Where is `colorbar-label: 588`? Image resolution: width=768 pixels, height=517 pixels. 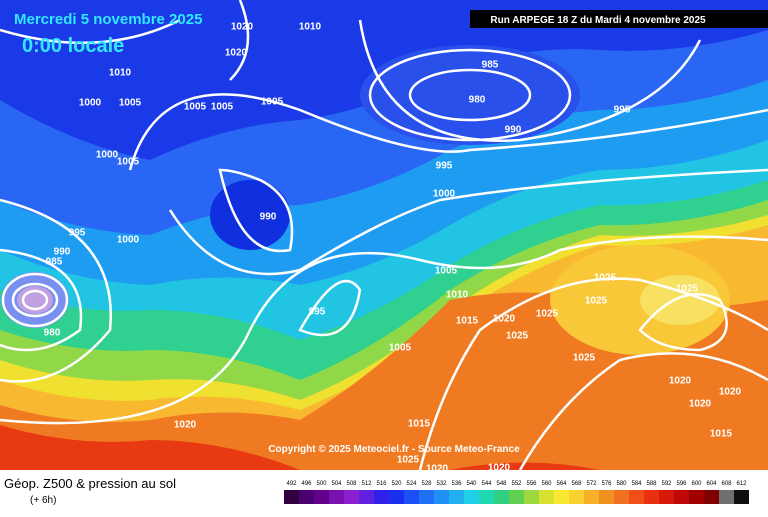 colorbar-label: 588 is located at coordinates (651, 484).